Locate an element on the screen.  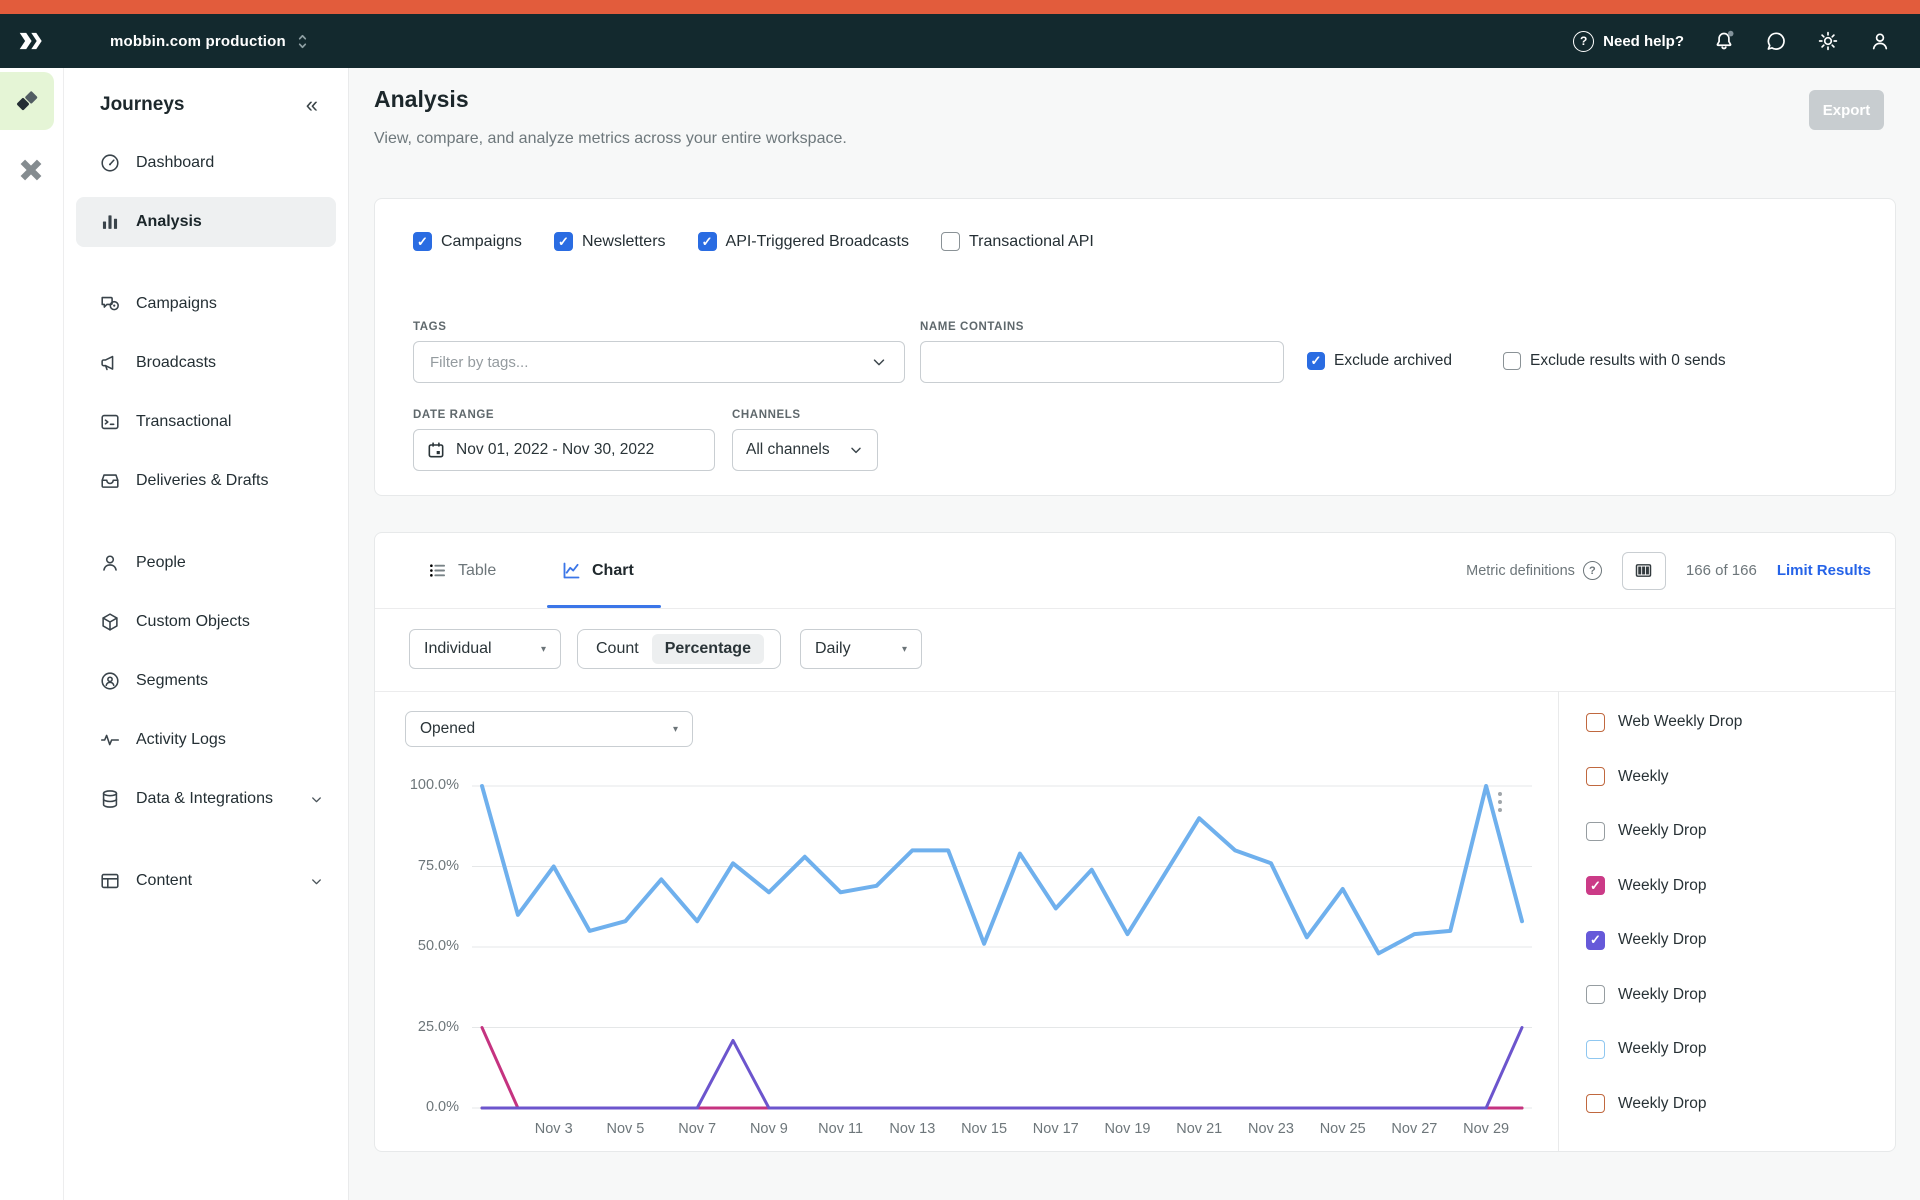
sidebar-item-label: Broadcasts is located at coordinates (176, 362).